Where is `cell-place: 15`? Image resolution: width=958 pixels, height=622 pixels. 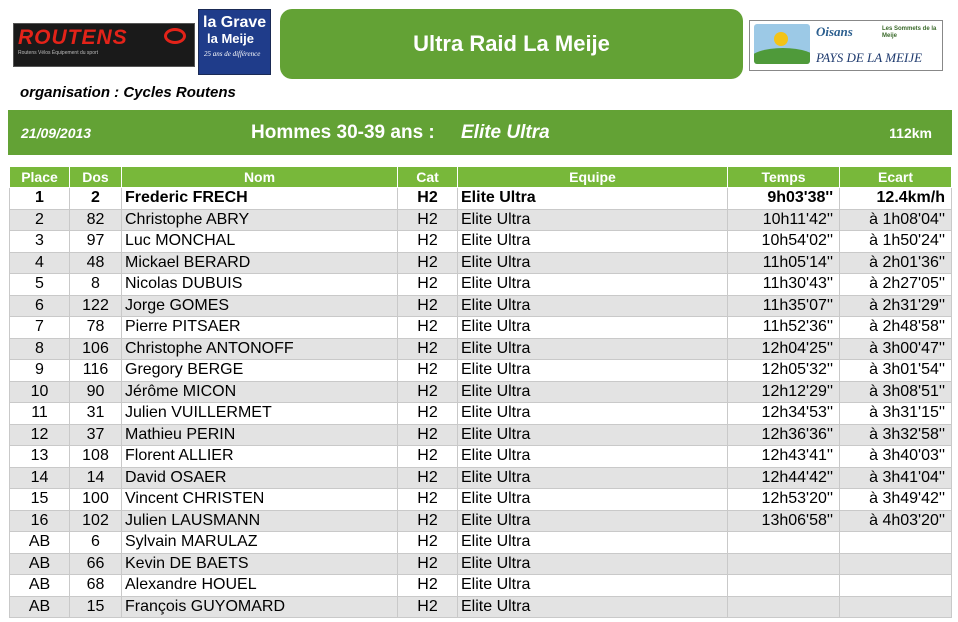
cell-place: 15 is located at coordinates (39, 499).